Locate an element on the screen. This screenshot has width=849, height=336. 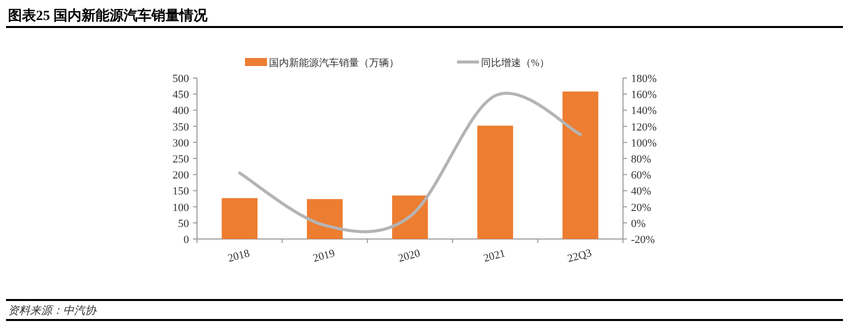
y2-tick-label: 40% is located at coordinates (641, 192).